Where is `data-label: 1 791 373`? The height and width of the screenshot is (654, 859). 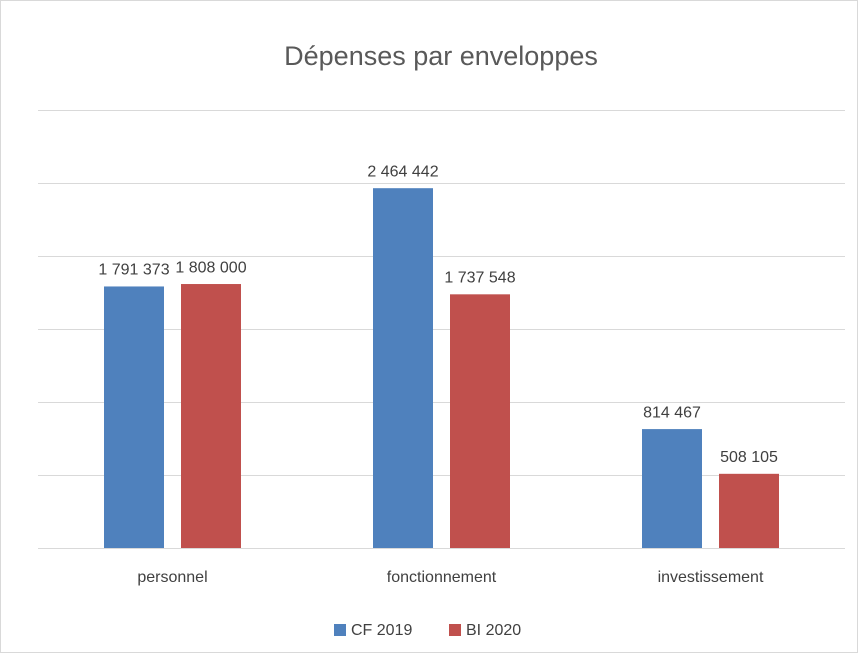
data-label: 1 791 373 is located at coordinates (133, 270).